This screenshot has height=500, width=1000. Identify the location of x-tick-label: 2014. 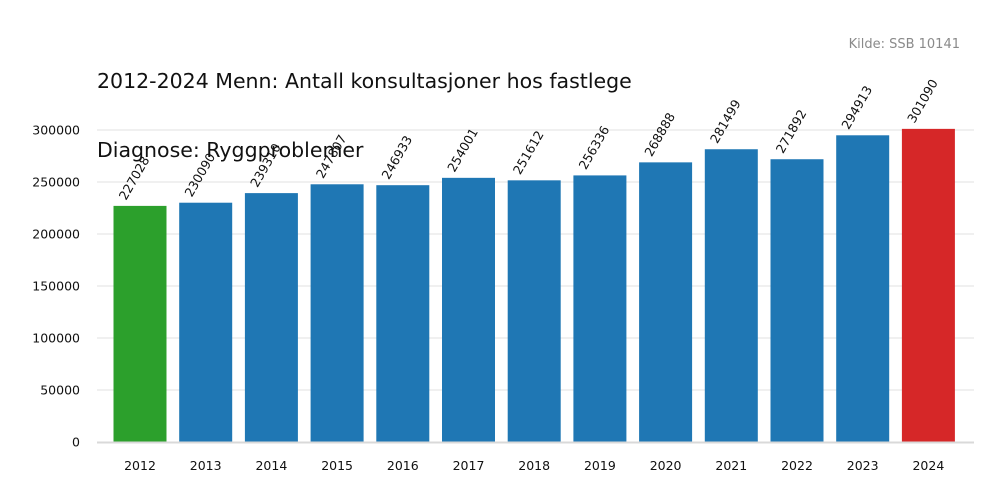
(271, 465).